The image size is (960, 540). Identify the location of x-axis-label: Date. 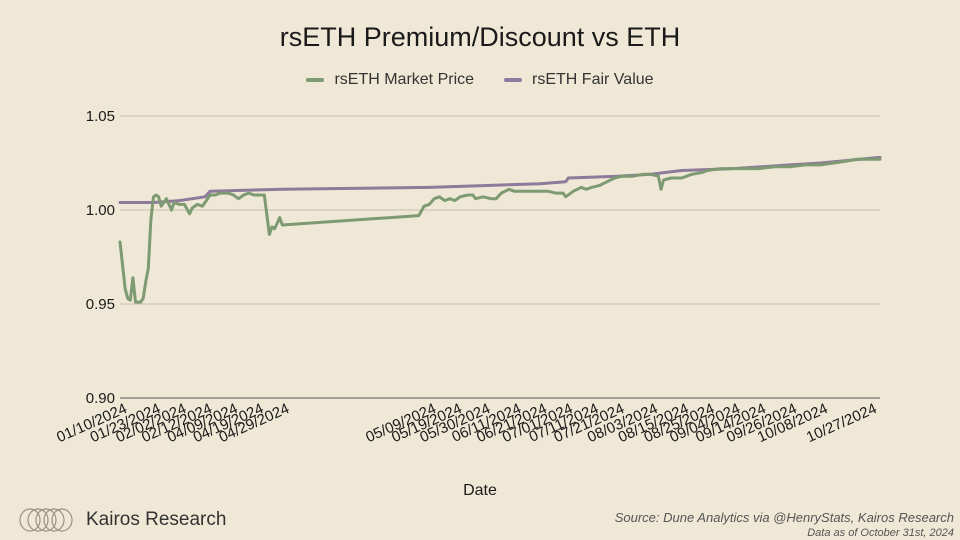
(480, 490).